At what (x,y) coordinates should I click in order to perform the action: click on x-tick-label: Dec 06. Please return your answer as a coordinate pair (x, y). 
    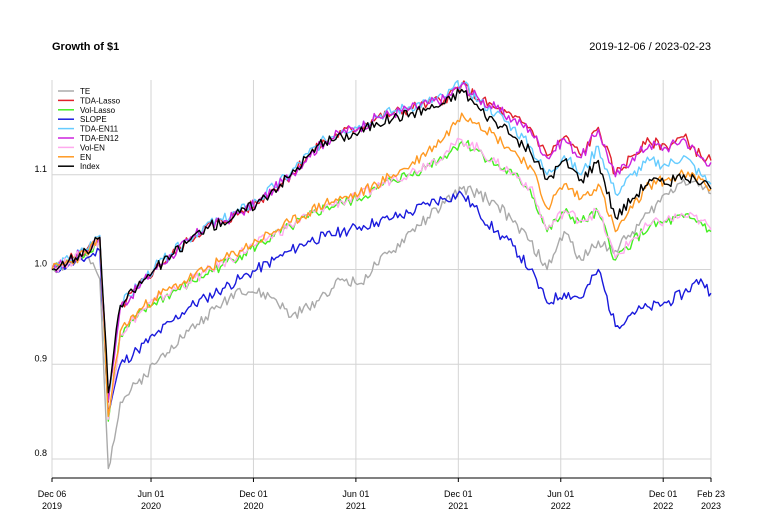
    Looking at the image, I should click on (52, 494).